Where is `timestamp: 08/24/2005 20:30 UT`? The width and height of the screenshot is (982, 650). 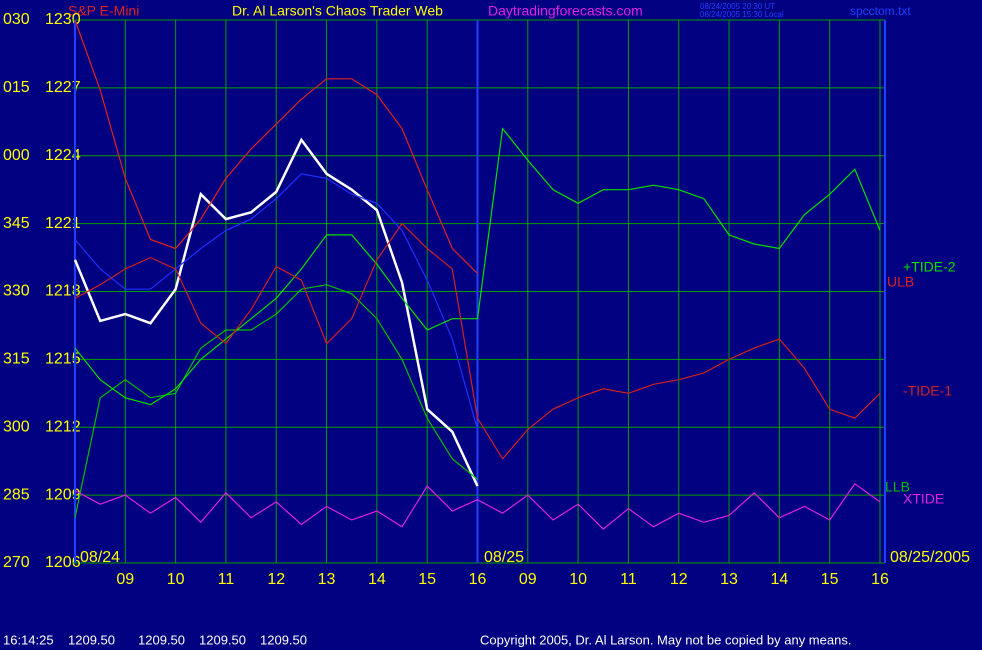
timestamp: 08/24/2005 20:30 UT is located at coordinates (737, 6).